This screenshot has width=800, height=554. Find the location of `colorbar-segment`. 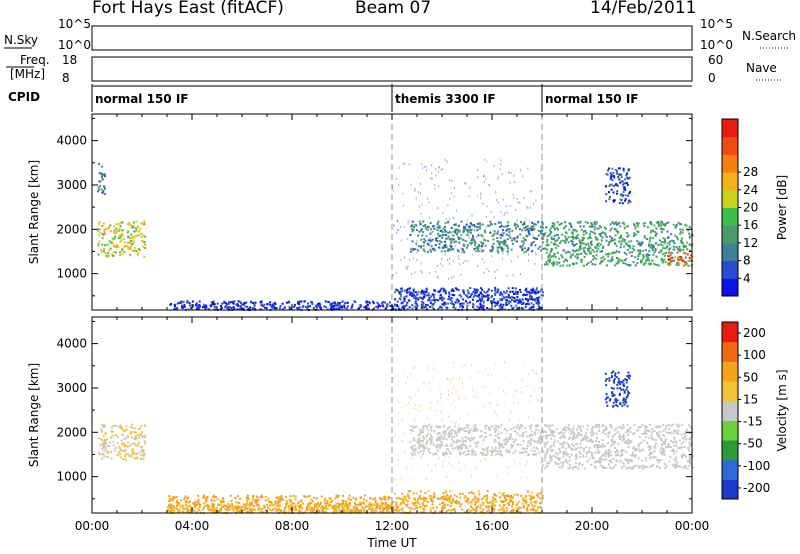

colorbar-segment is located at coordinates (730, 234).